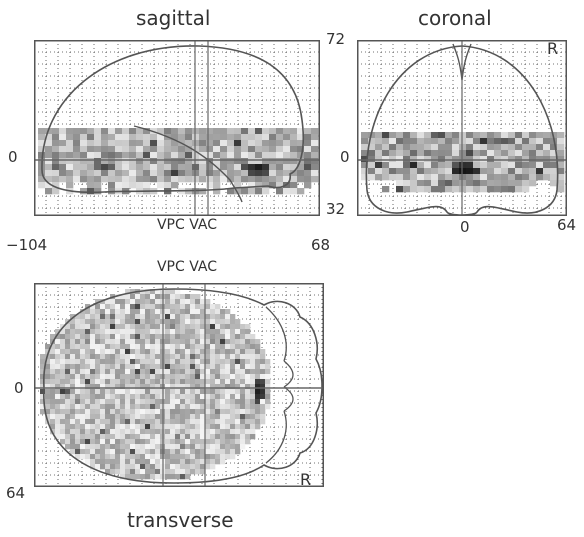 The image size is (584, 537). Describe the element at coordinates (13, 157) in the screenshot. I see `sagittal-zero-label: 0` at that location.